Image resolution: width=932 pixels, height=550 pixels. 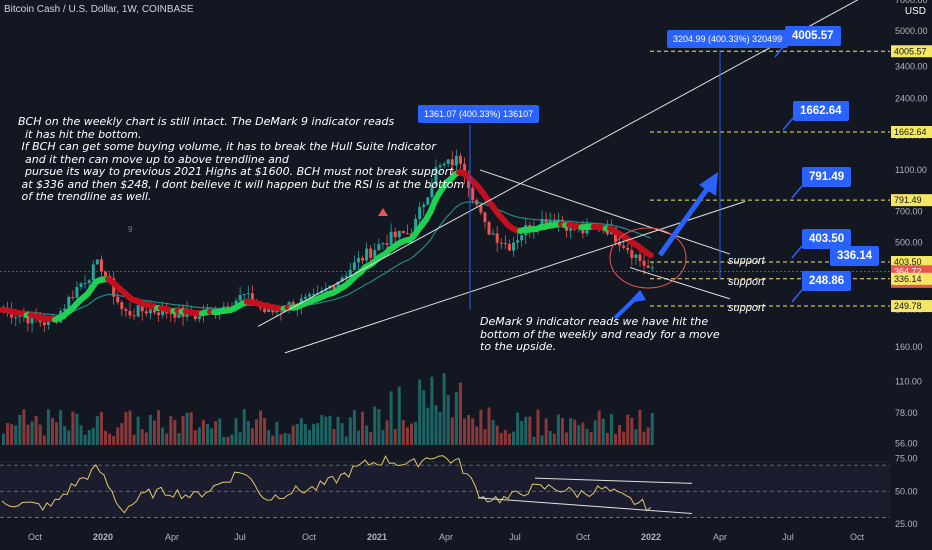 What do you see at coordinates (626, 307) in the screenshot?
I see `demark-arrow` at bounding box center [626, 307].